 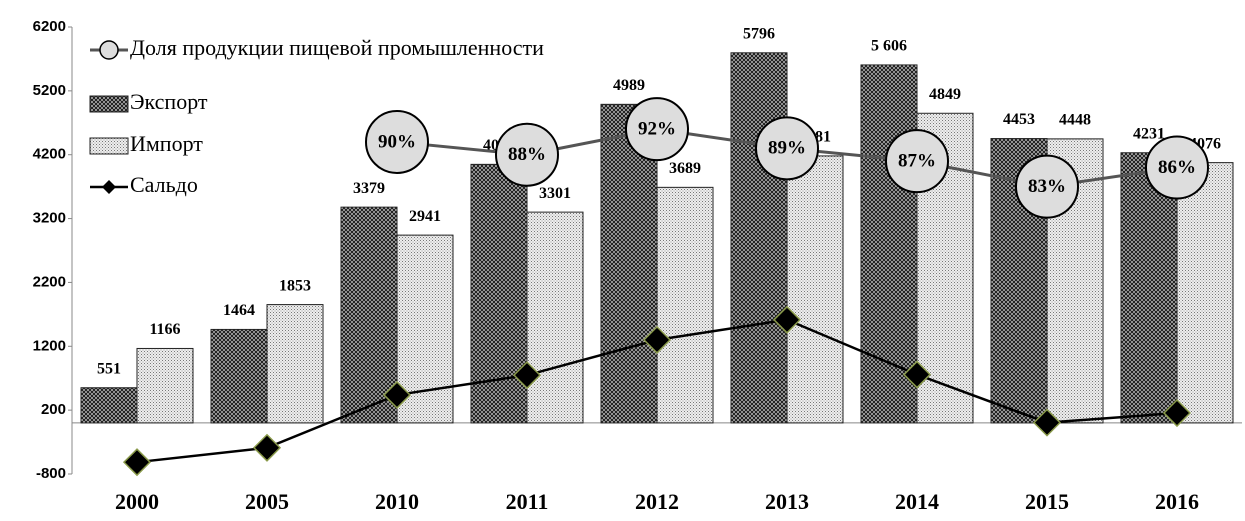 I want to click on data-label: 4448, so click(x=1075, y=120).